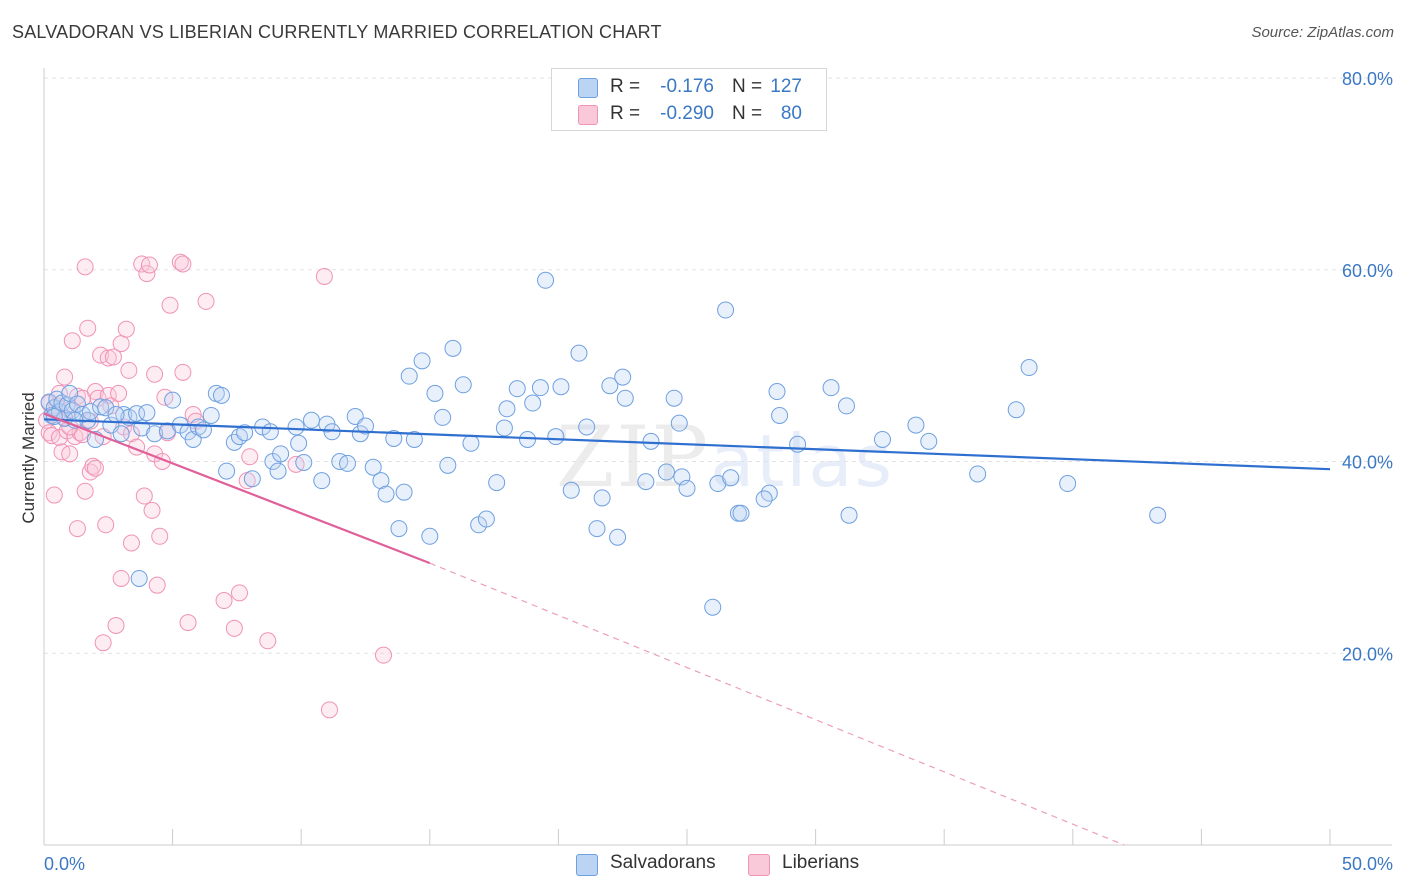  I want to click on legend-n-value: 127, so click(786, 86).